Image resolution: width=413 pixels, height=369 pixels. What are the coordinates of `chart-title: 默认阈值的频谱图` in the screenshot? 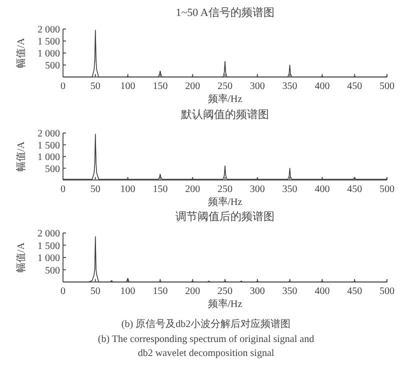 It's located at (224, 114).